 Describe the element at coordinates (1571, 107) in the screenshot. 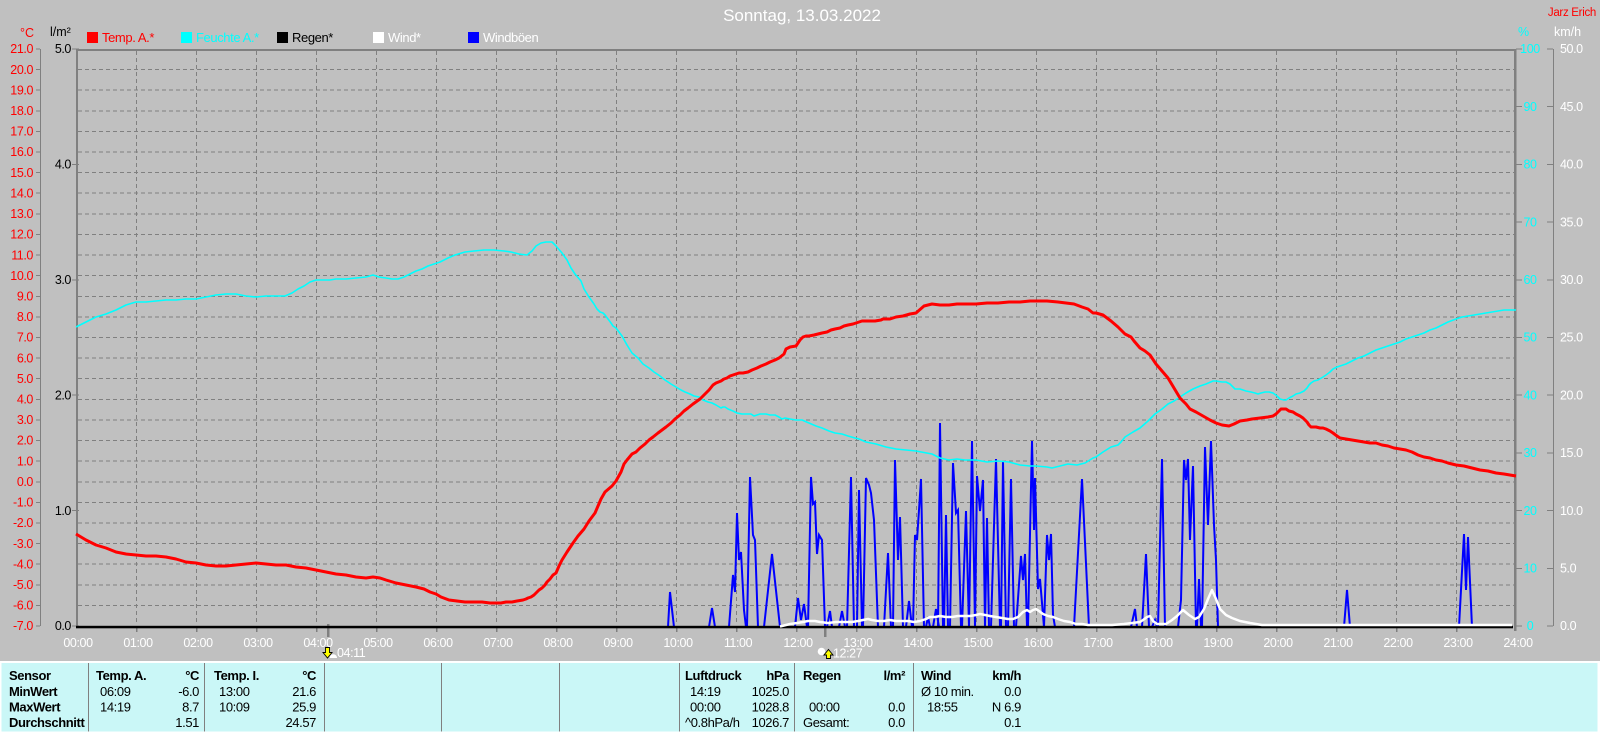

I see `svg-text: 45.0` at that location.